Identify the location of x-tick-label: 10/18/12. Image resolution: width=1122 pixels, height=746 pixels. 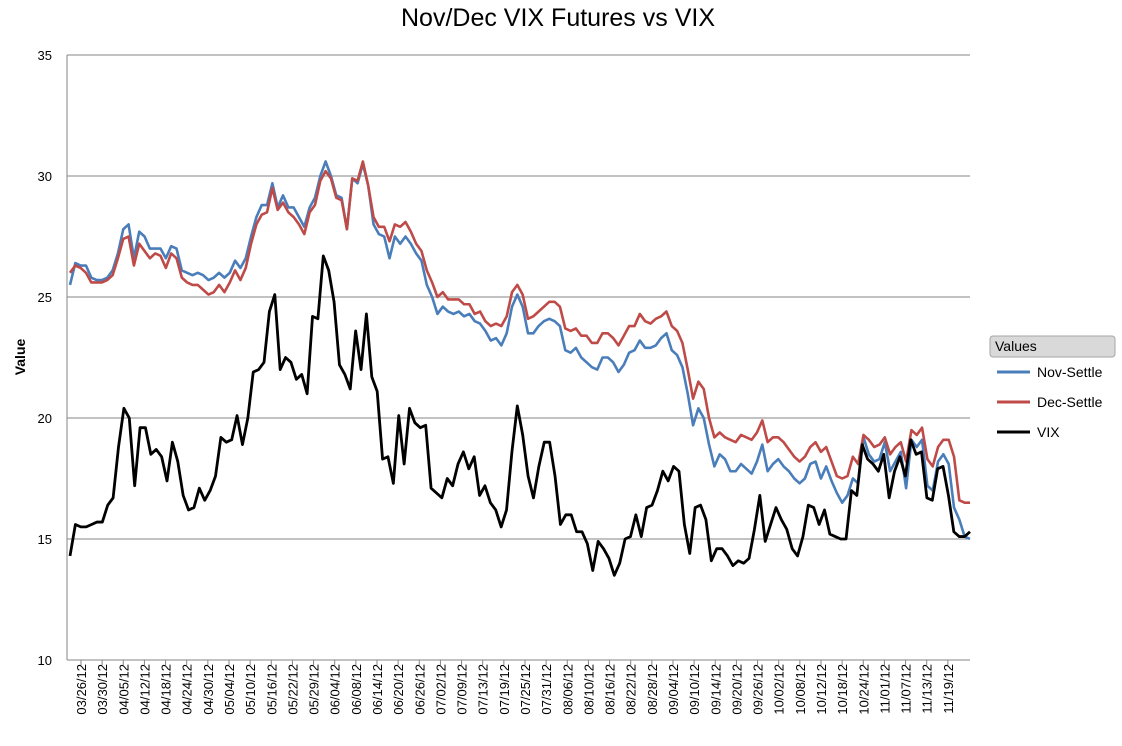
(842, 689).